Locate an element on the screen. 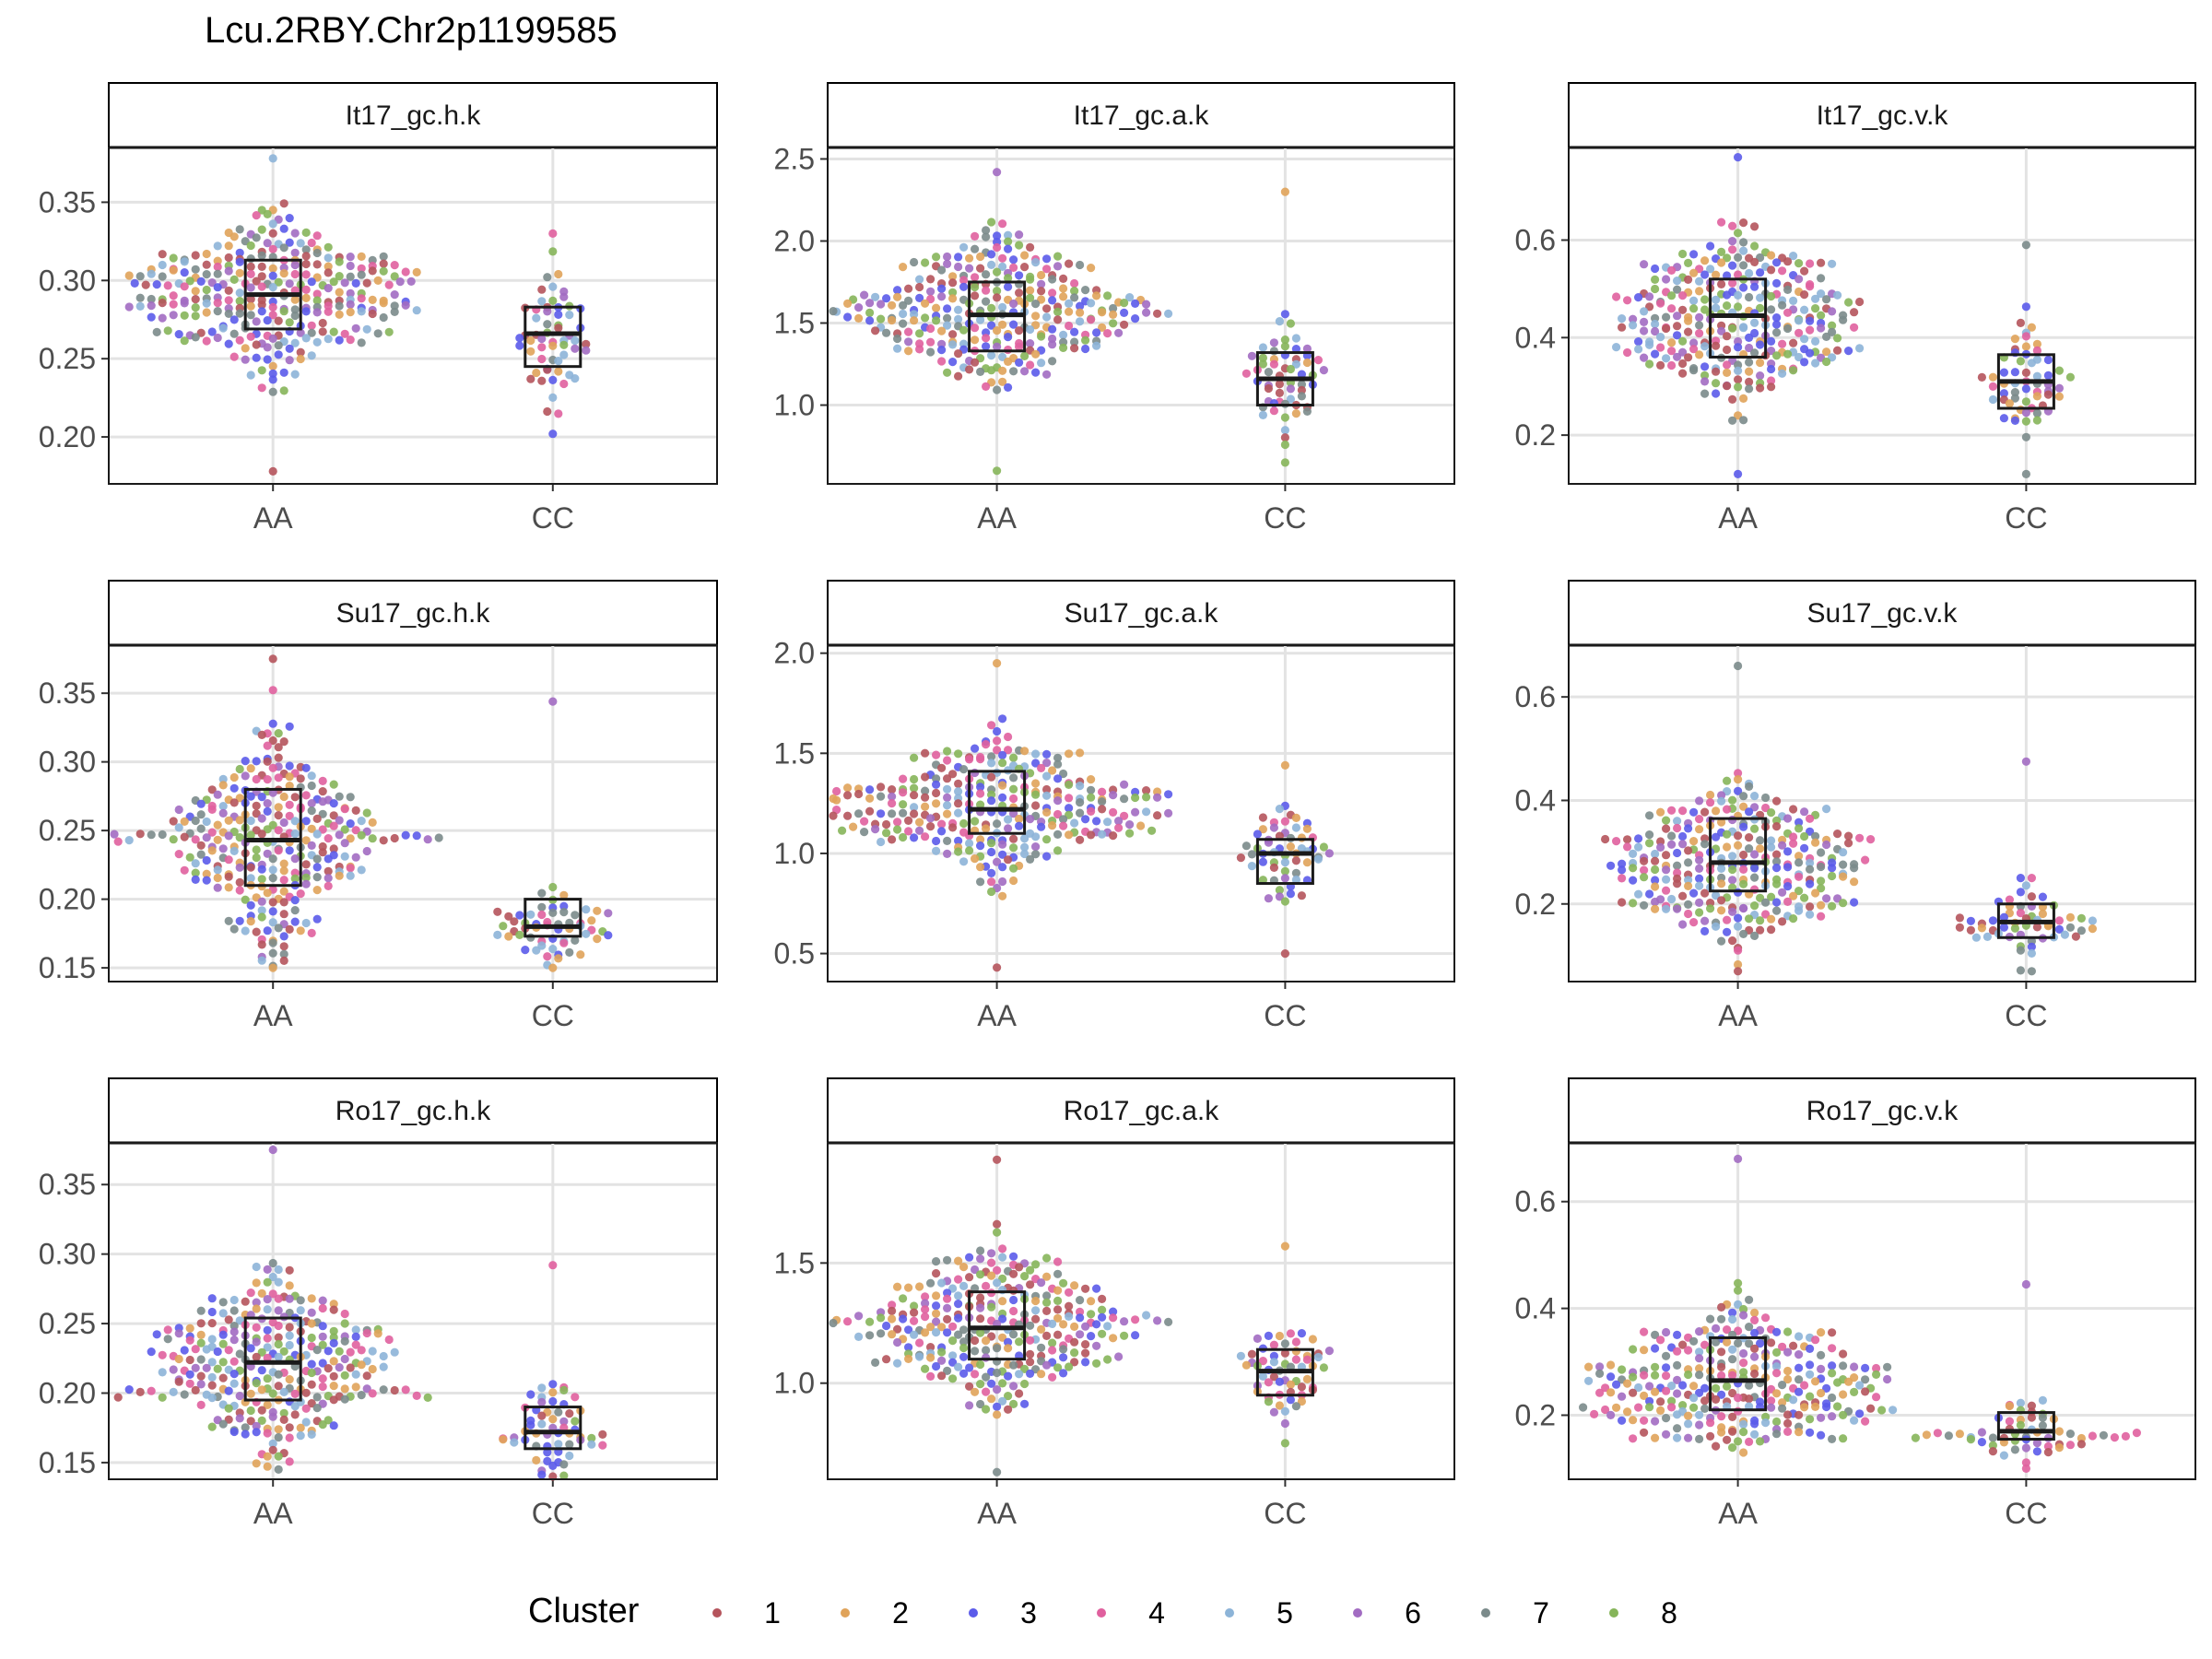  panel-ro17-gc-v-k: Ro17_gc.v.k0.20.40.6AA CC is located at coordinates (1855, 1303).